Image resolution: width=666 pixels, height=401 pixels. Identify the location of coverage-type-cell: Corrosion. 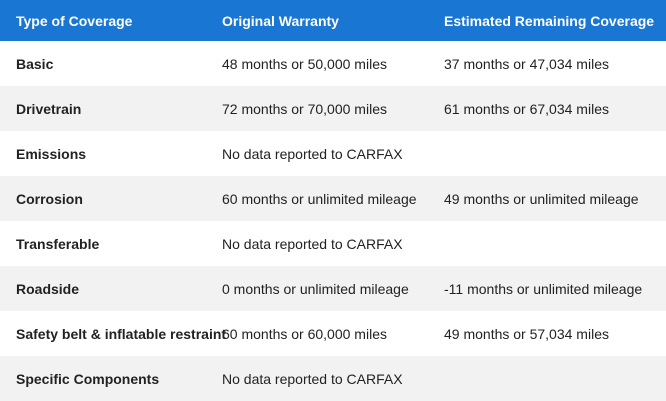
(49, 198).